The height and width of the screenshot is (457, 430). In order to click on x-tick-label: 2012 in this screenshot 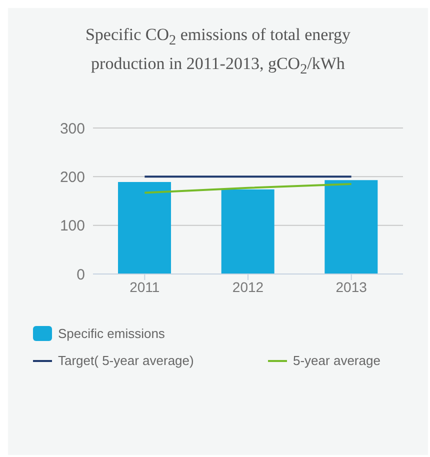, I will do `click(248, 286)`.